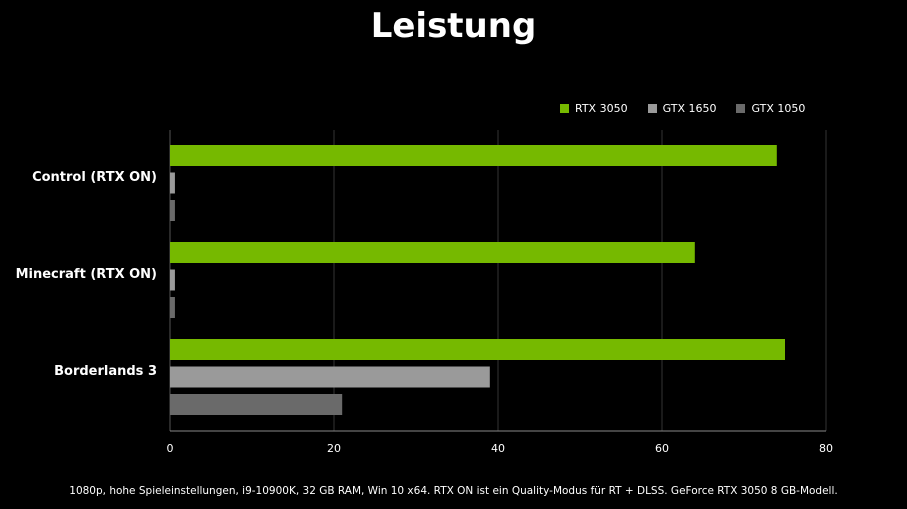  Describe the element at coordinates (170, 448) in the screenshot. I see `x-tick-label: 0` at that location.